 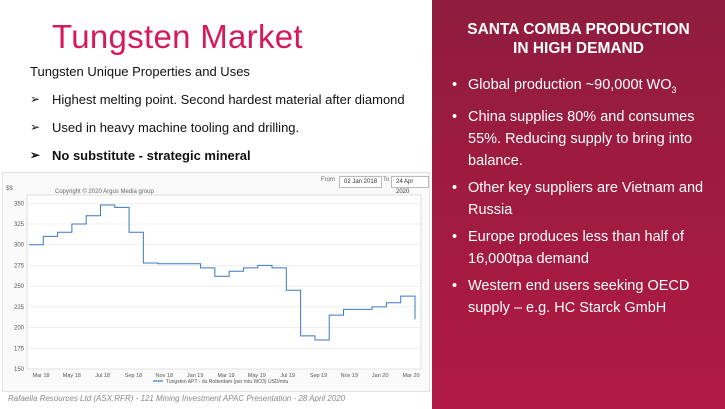 I want to click on y-tick-label: 175, so click(x=19, y=349).